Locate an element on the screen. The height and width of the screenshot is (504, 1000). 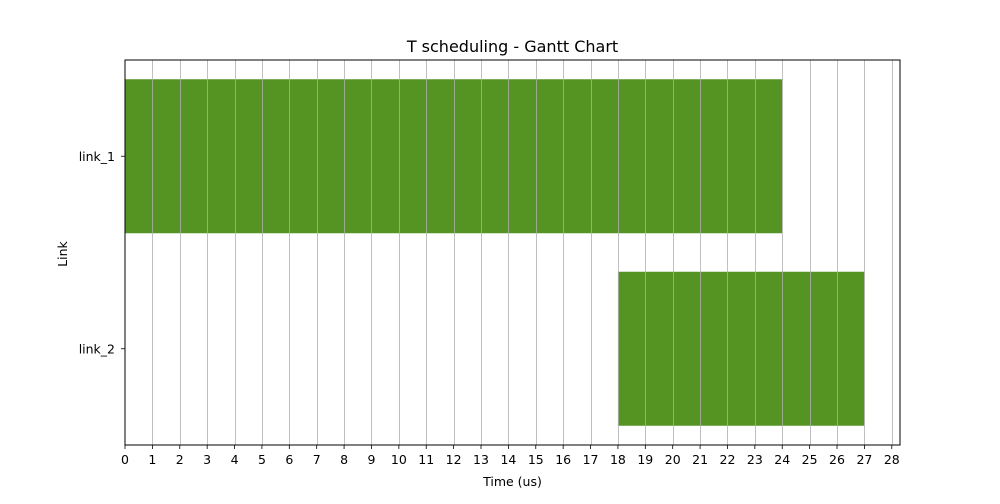
x-tick-label: 12 is located at coordinates (454, 459).